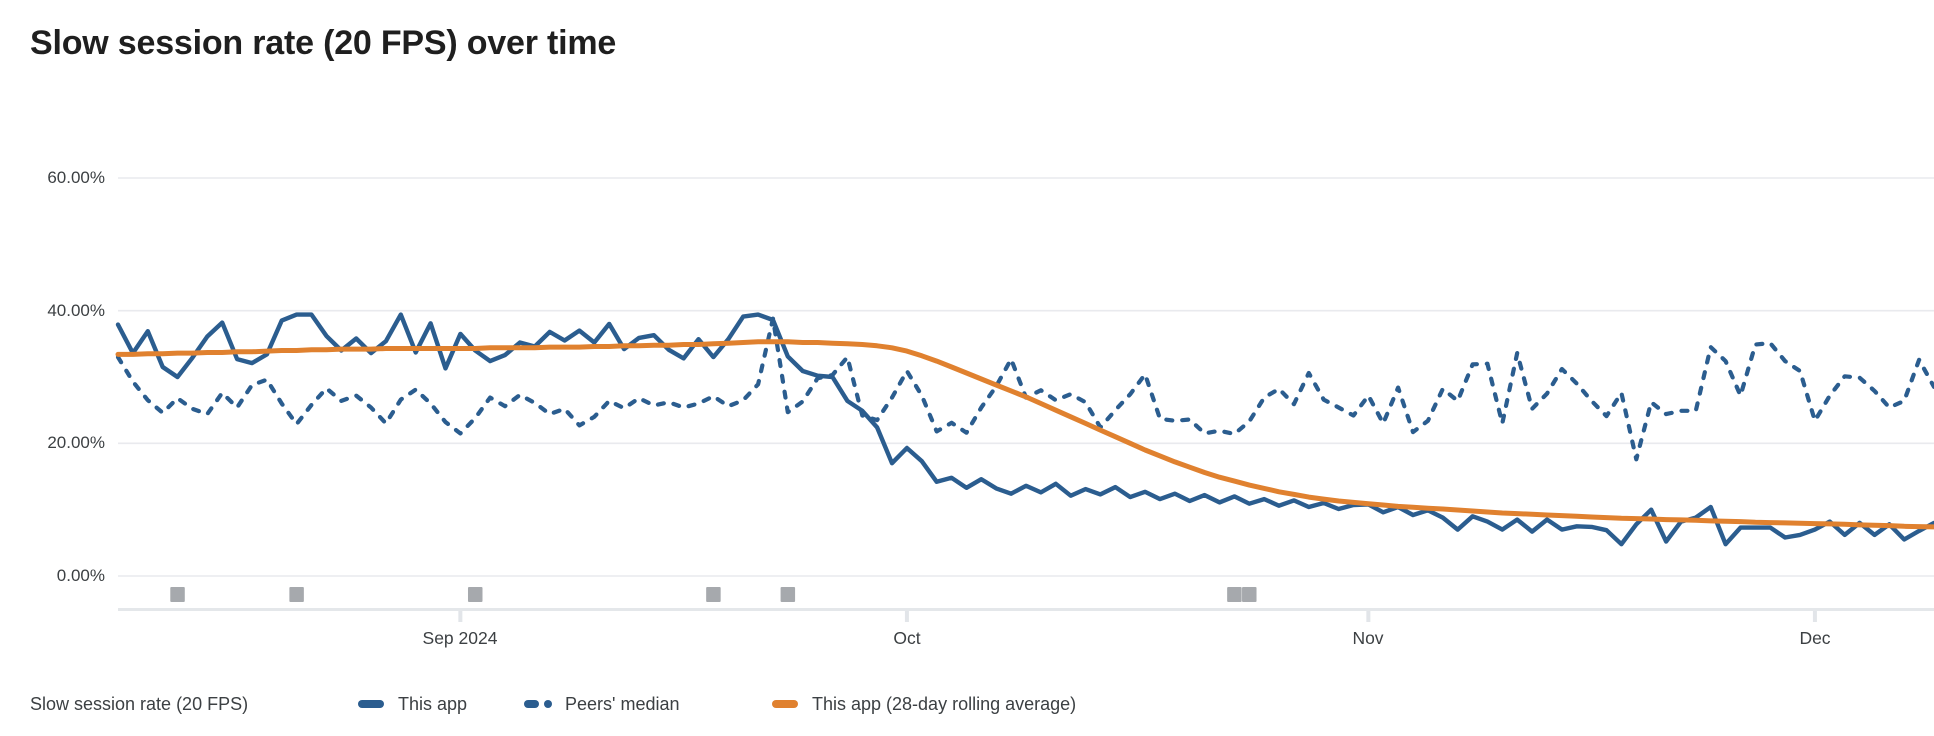 The height and width of the screenshot is (736, 1934). I want to click on legend-item-peers-median: Peers' median, so click(602, 704).